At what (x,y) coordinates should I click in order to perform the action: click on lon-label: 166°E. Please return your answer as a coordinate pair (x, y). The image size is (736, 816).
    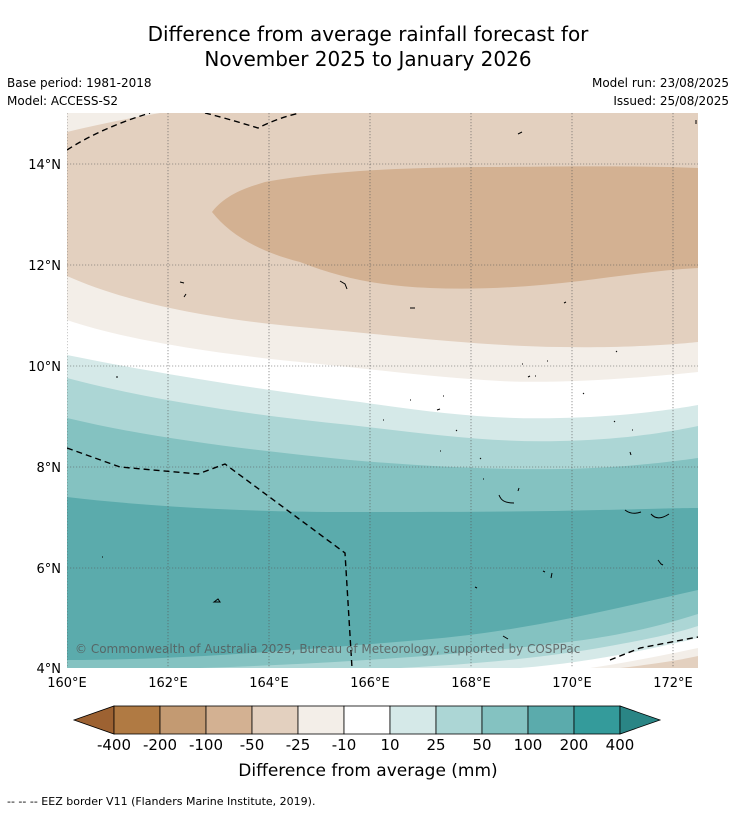
    Looking at the image, I should click on (370, 683).